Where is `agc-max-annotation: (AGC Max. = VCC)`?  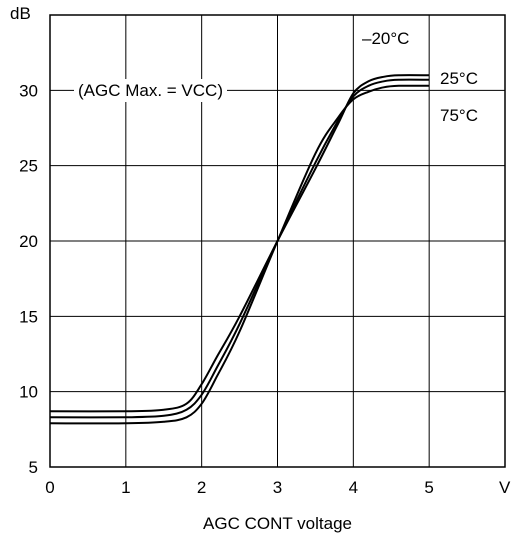 agc-max-annotation: (AGC Max. = VCC) is located at coordinates (150, 90).